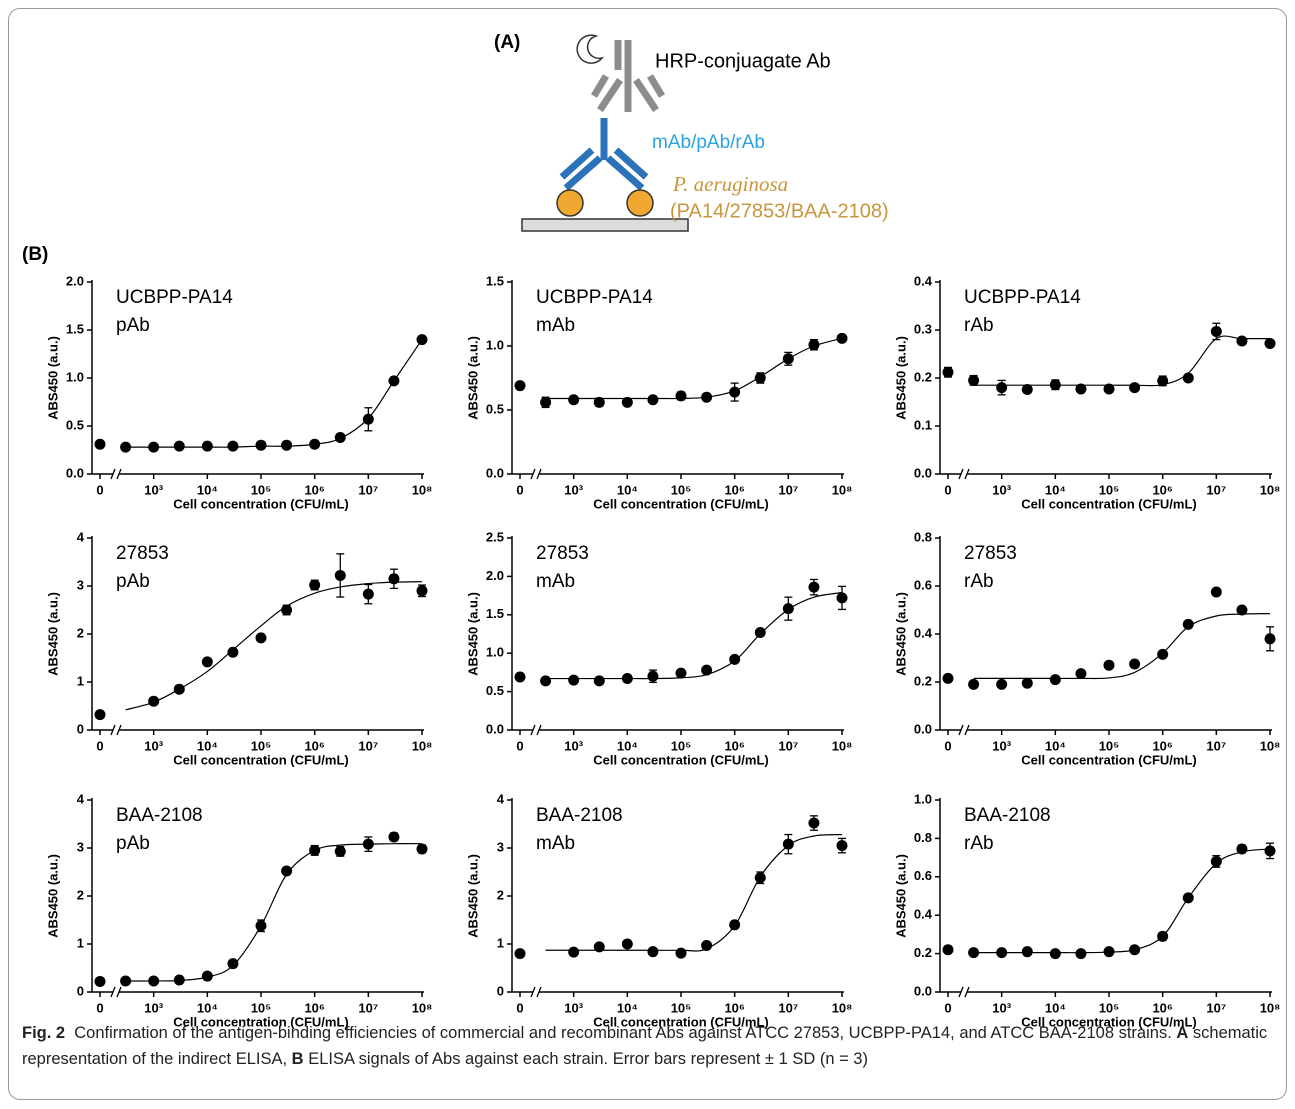  Describe the element at coordinates (923, 584) in the screenshot. I see `y-tick-label: 0.6` at that location.